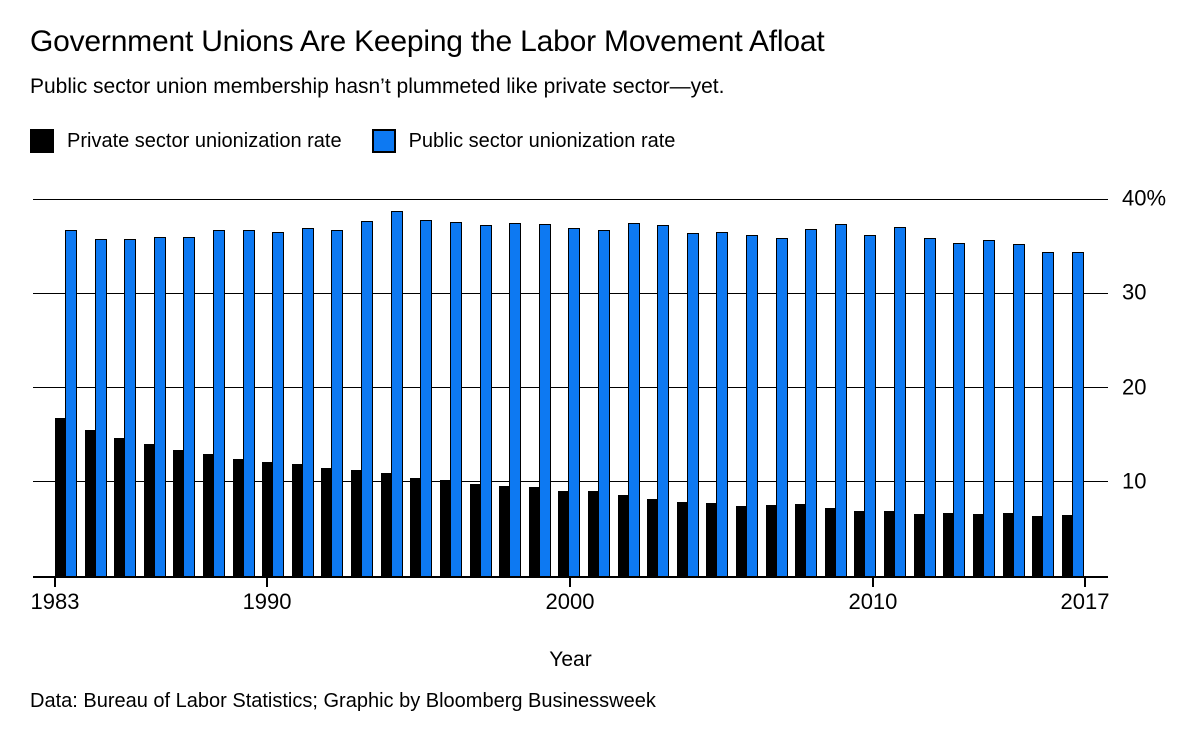 The height and width of the screenshot is (729, 1200). Describe the element at coordinates (873, 601) in the screenshot. I see `x-tick-label-2010: 2010` at that location.